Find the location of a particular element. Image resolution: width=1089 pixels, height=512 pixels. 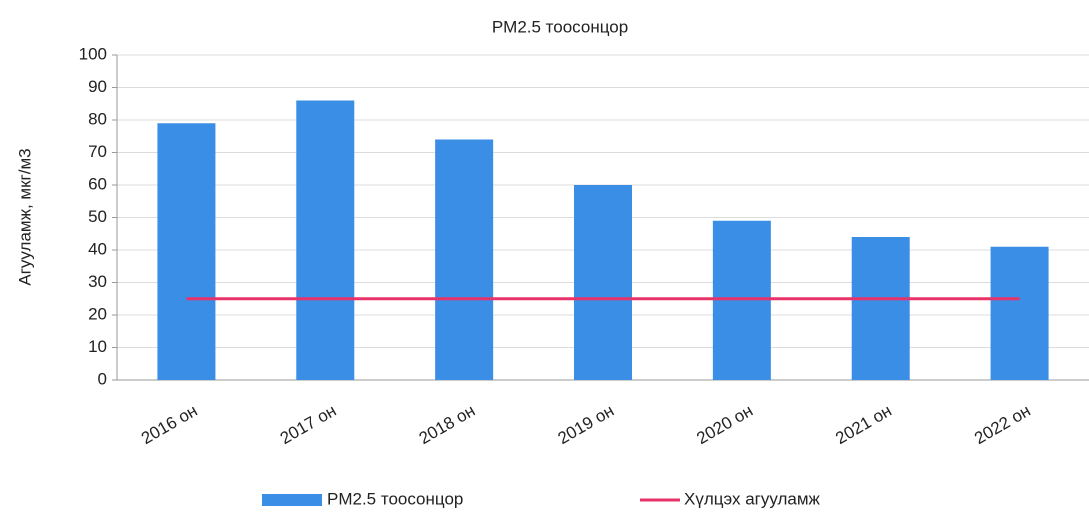

legend-label: Хүлцэх агууламж is located at coordinates (752, 498).